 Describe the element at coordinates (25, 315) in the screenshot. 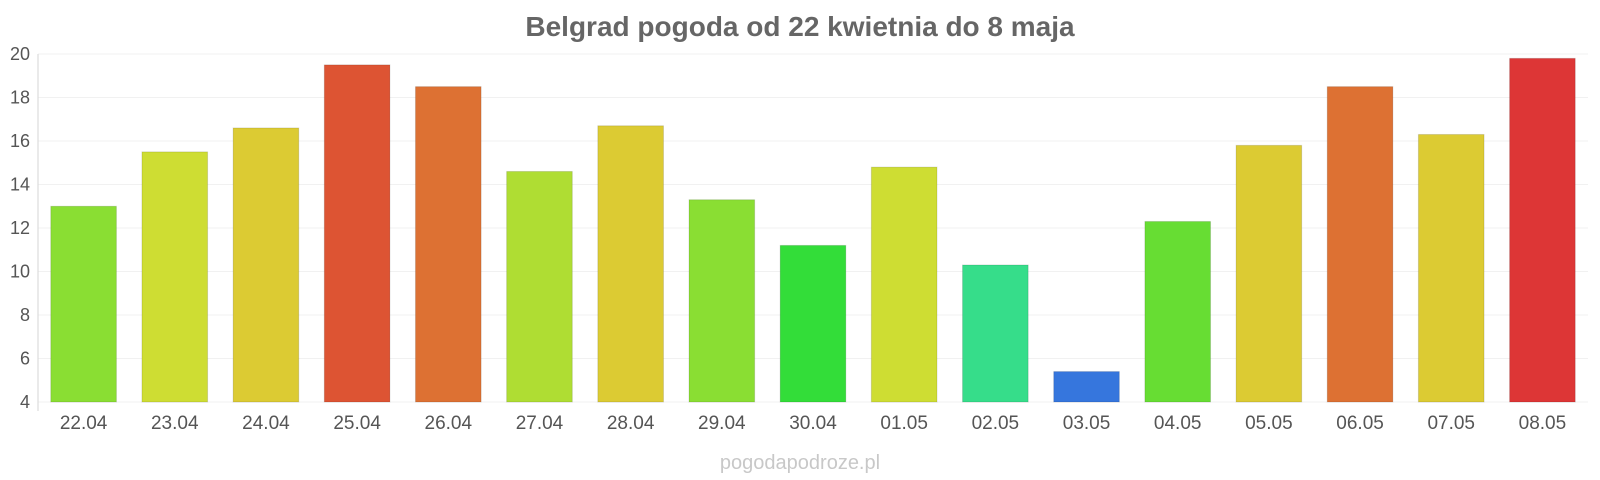

I see `y-tick-label: 8` at that location.